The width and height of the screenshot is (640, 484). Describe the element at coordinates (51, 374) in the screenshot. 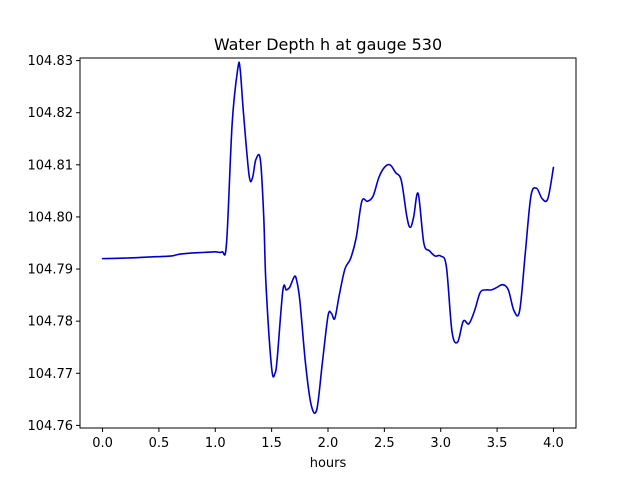

I see `y-tick-label: 104.77` at that location.